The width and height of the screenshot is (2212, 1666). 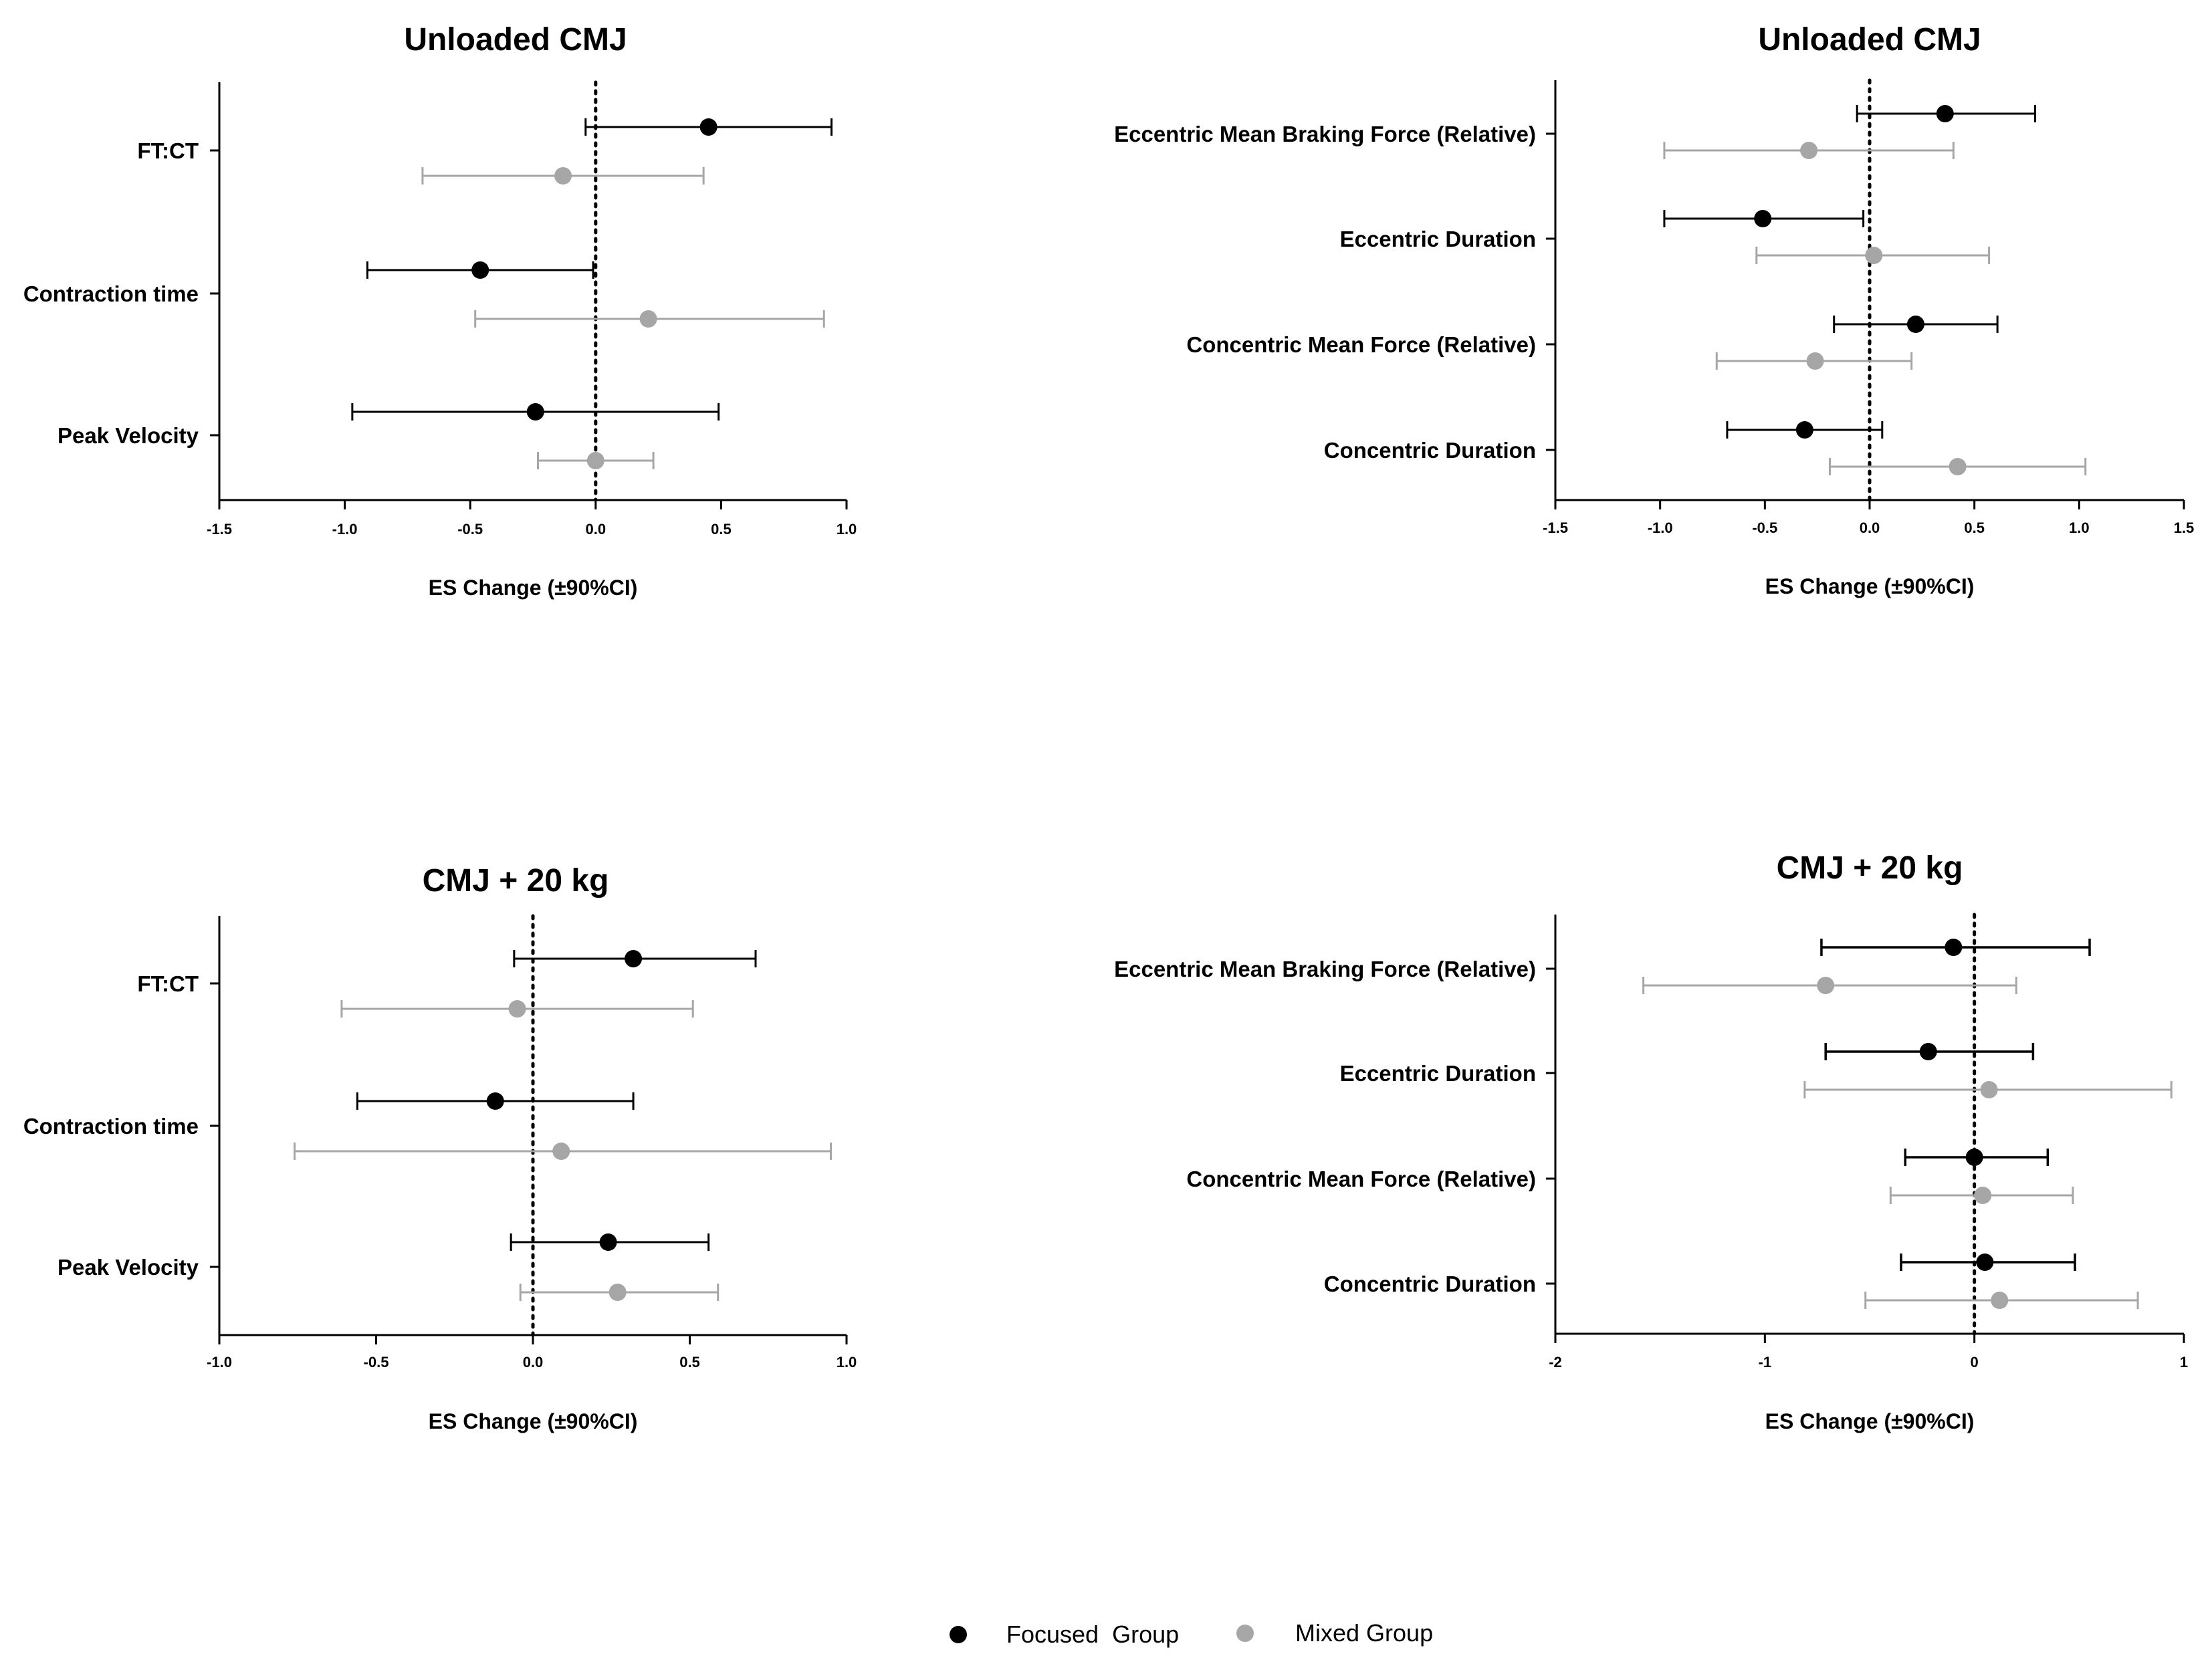 I want to click on legend-label-focused: Focused Group, so click(x=1092, y=1634).